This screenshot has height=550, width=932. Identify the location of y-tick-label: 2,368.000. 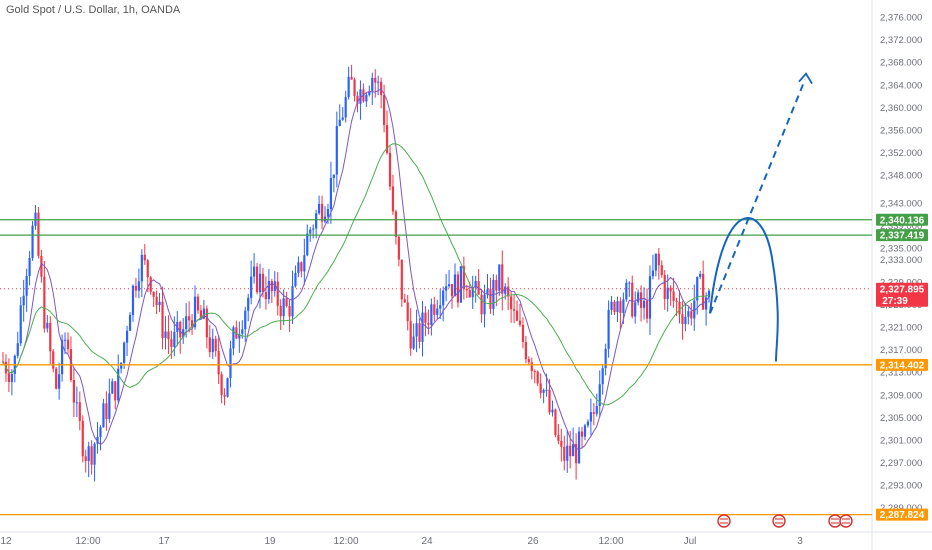
(901, 63).